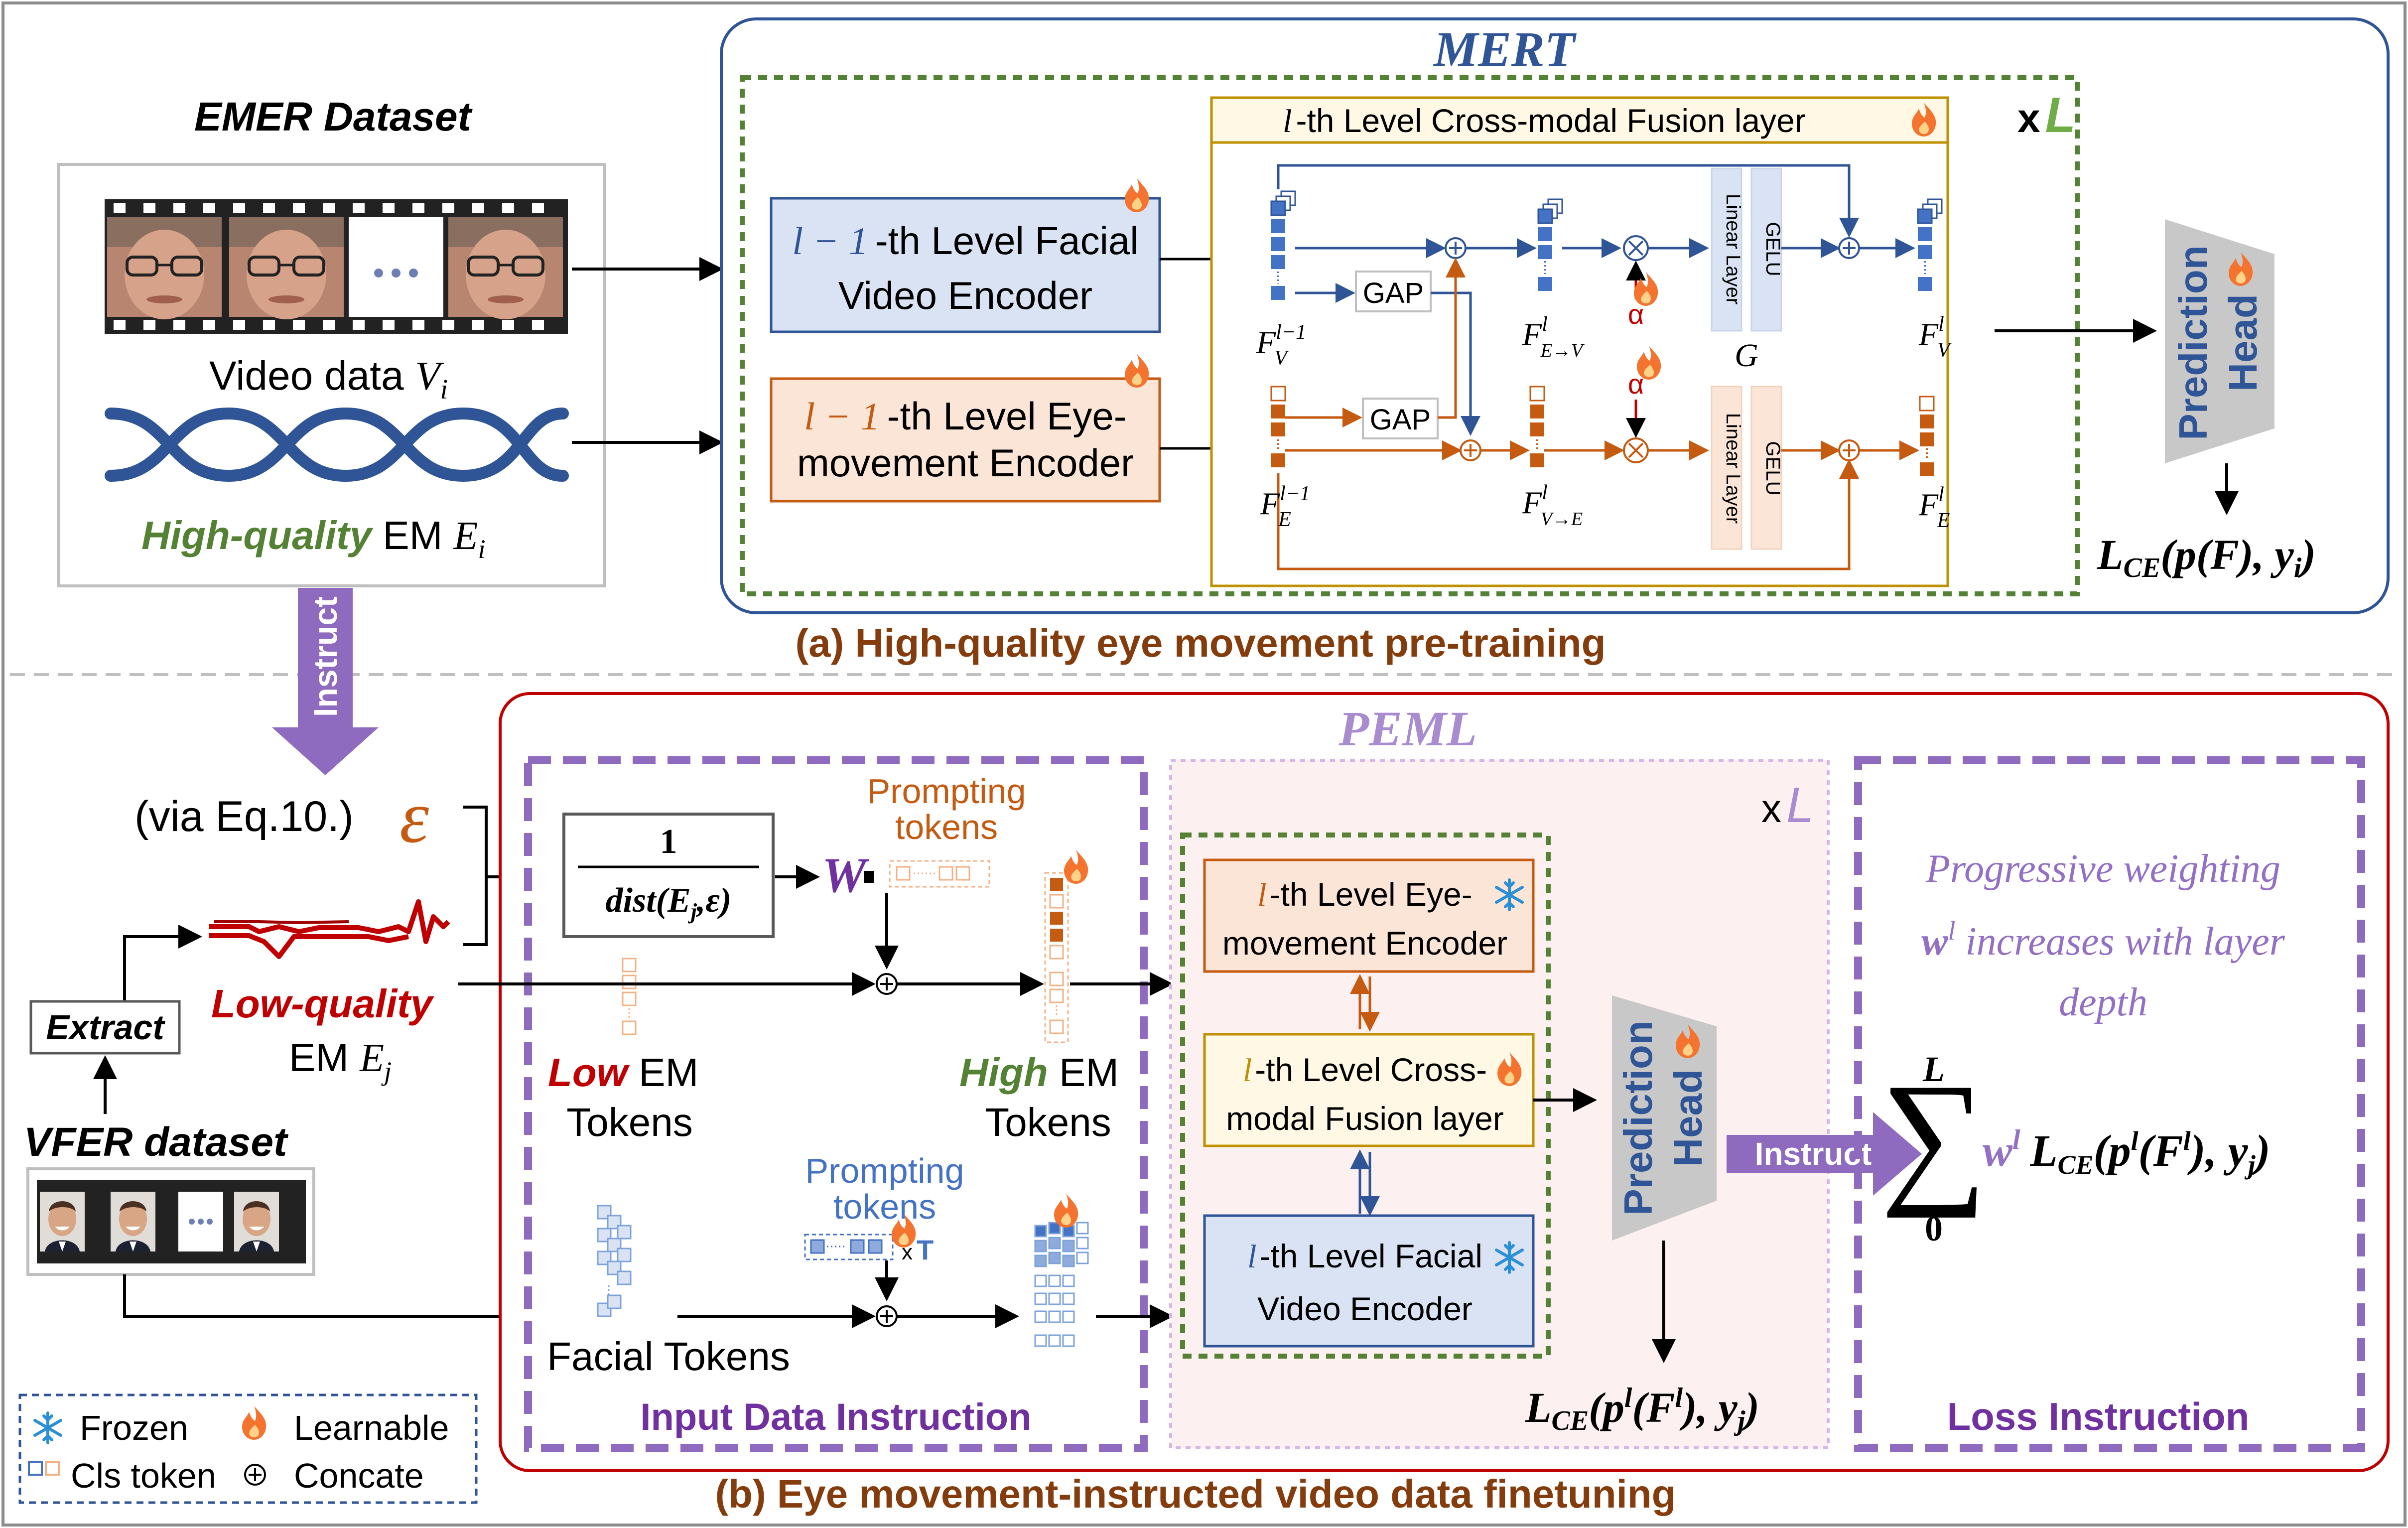 Image resolution: width=2408 pixels, height=1528 pixels. Describe the element at coordinates (1393, 293) in the screenshot. I see `gap-label-visual: GAP` at that location.